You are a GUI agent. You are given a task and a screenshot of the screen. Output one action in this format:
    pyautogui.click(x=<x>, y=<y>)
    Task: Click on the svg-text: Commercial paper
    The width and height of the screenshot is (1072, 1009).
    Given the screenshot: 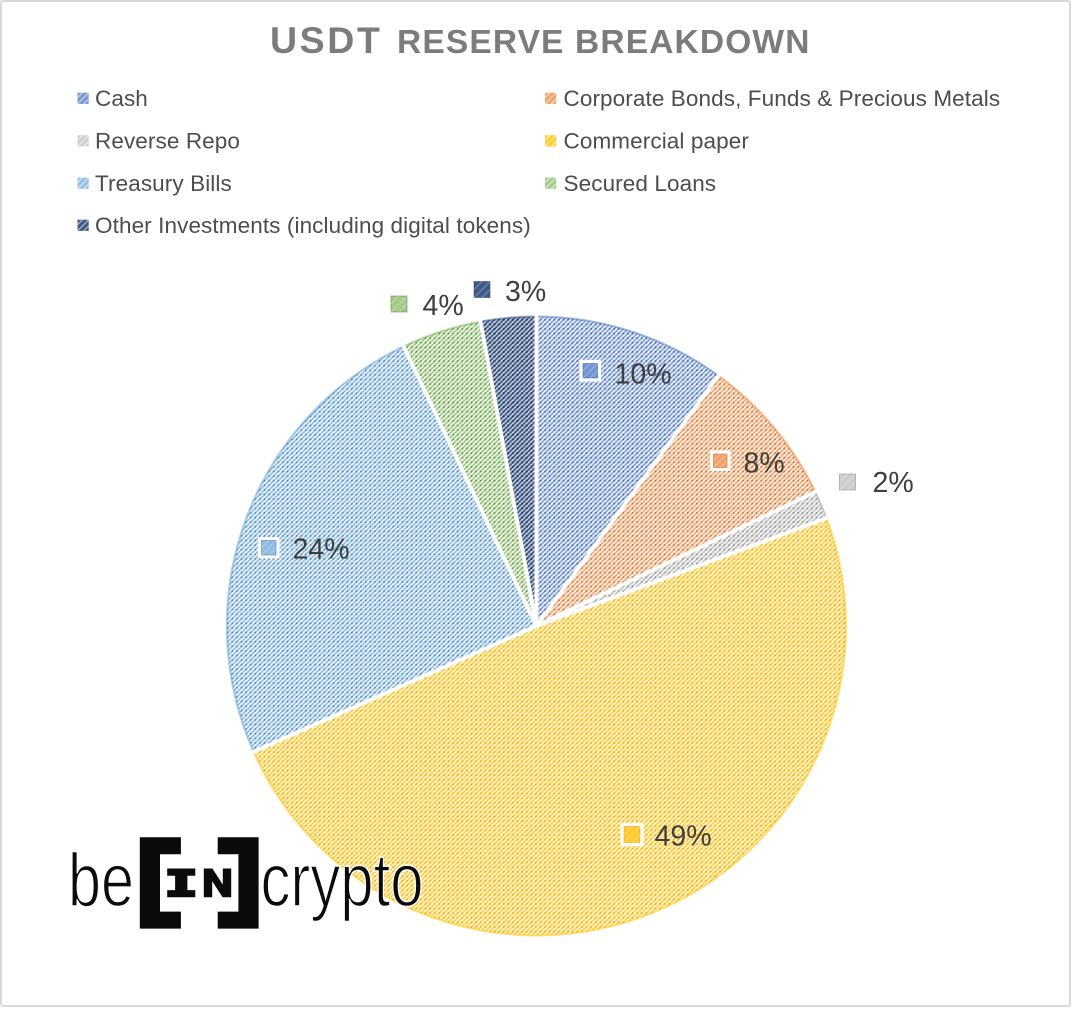 What is the action you would take?
    pyautogui.click(x=657, y=141)
    